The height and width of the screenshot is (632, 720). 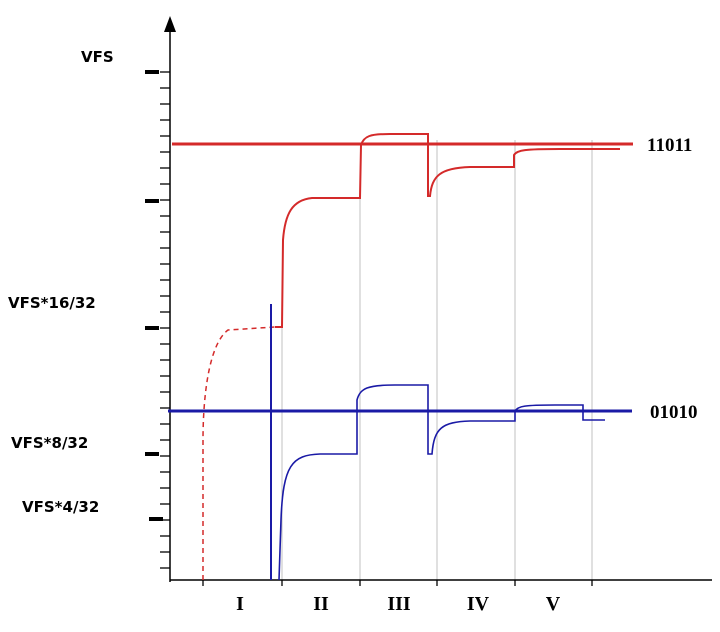 What do you see at coordinates (669, 145) in the screenshot?
I see `code-label-11011: 11011` at bounding box center [669, 145].